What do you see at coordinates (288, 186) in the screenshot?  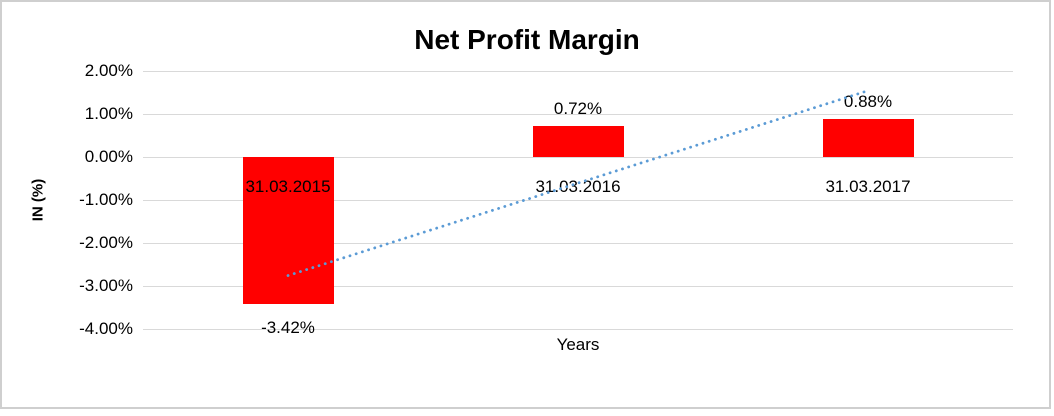 I see `category-label: 31.03.2015` at bounding box center [288, 186].